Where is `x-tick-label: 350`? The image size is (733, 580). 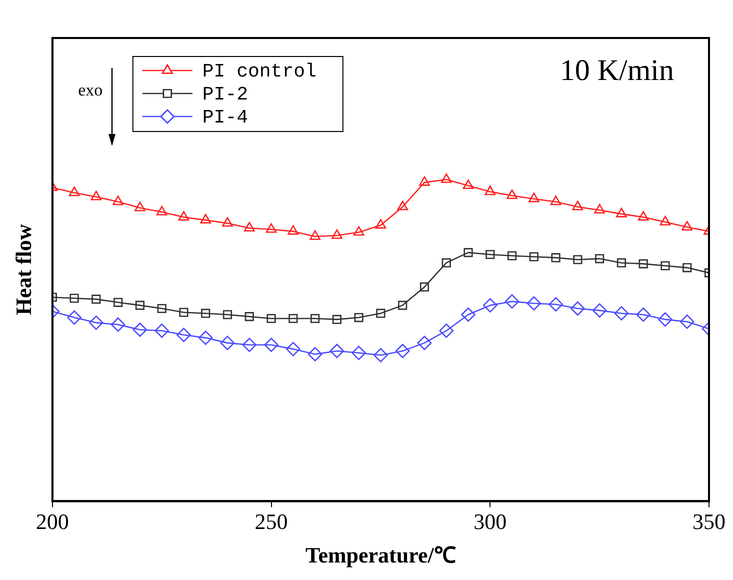
x-tick-label: 350 is located at coordinates (709, 521).